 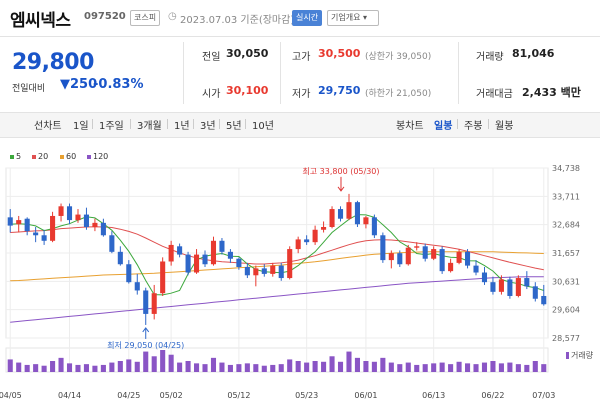 I want to click on tab-daily: 일봉, so click(x=443, y=126).